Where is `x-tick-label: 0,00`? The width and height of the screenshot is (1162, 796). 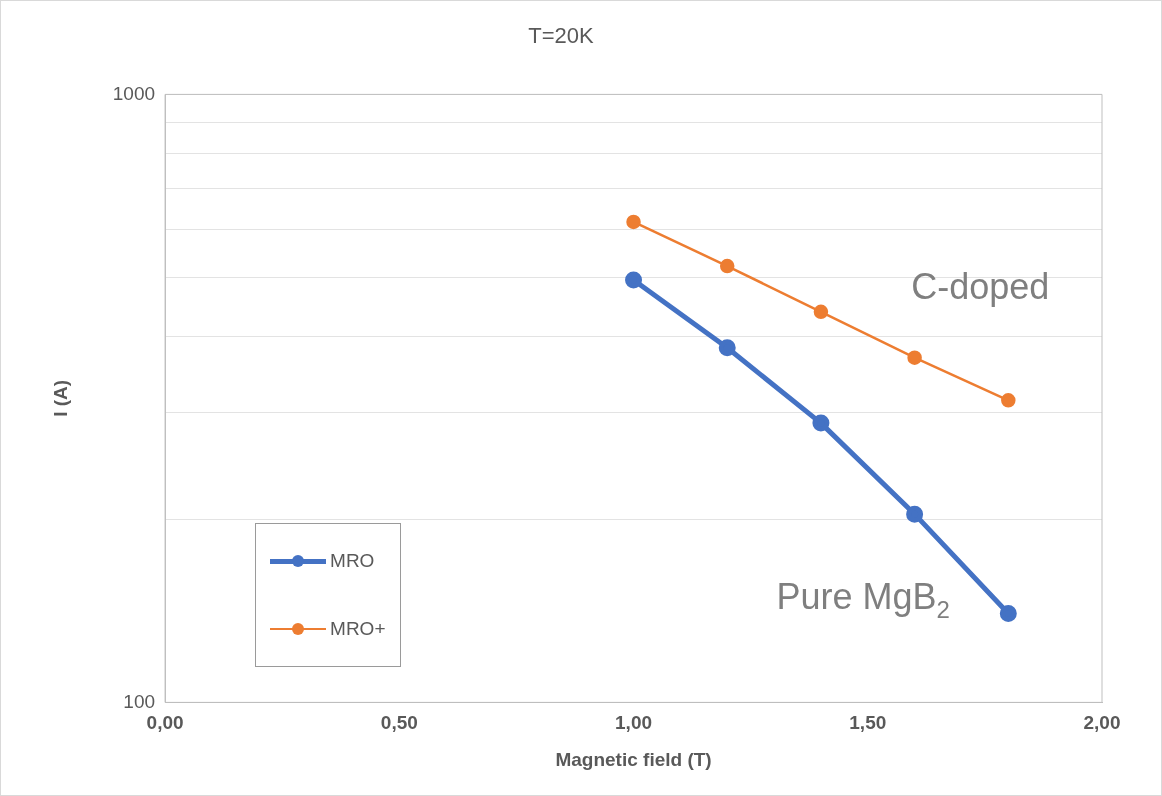
x-tick-label: 0,00 is located at coordinates (165, 723).